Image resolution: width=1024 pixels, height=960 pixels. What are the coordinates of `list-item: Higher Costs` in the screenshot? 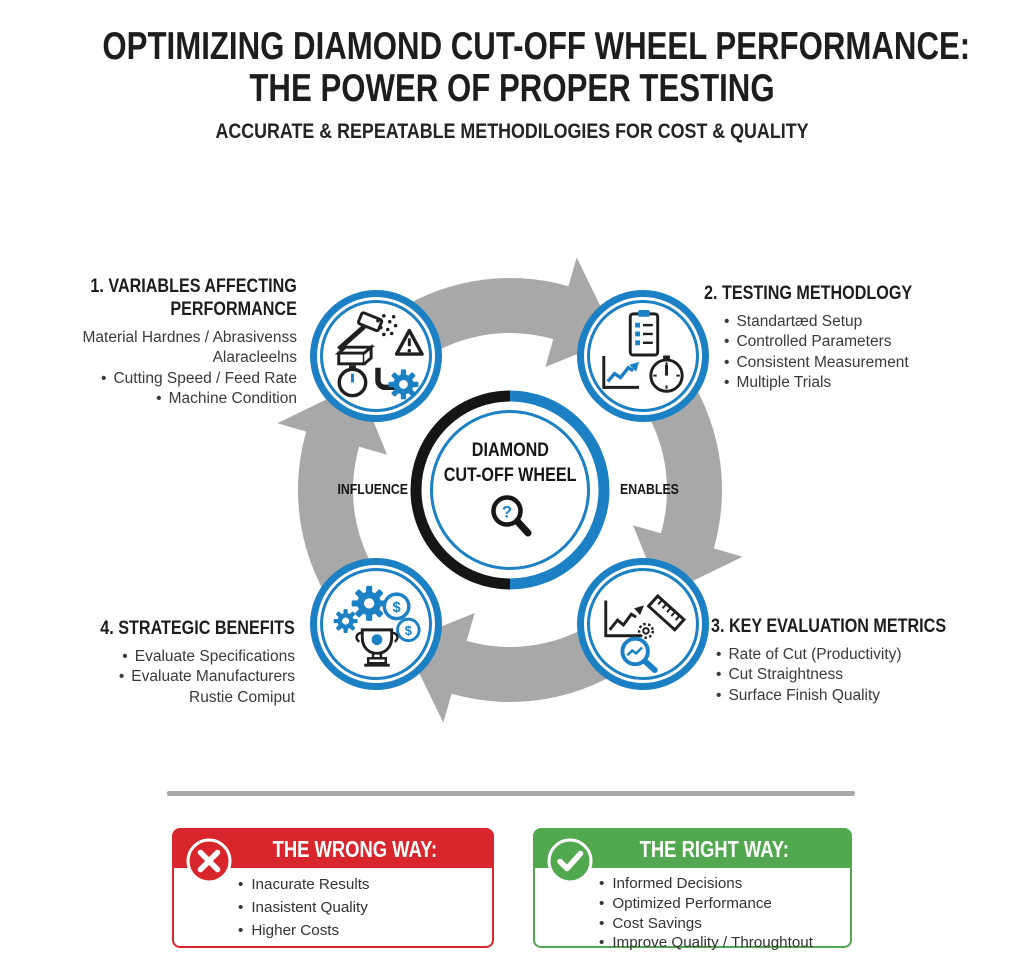 It's located at (365, 931).